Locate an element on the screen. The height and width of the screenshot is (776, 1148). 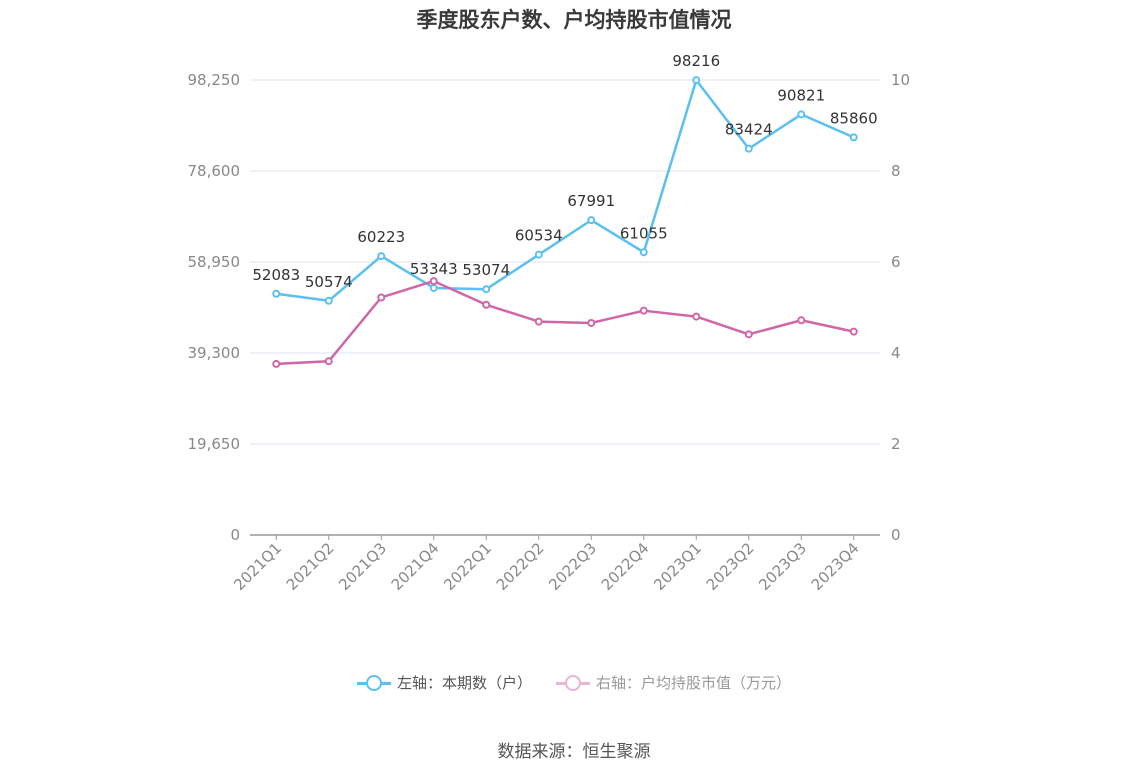
households-data-label: 98216 is located at coordinates (696, 61).